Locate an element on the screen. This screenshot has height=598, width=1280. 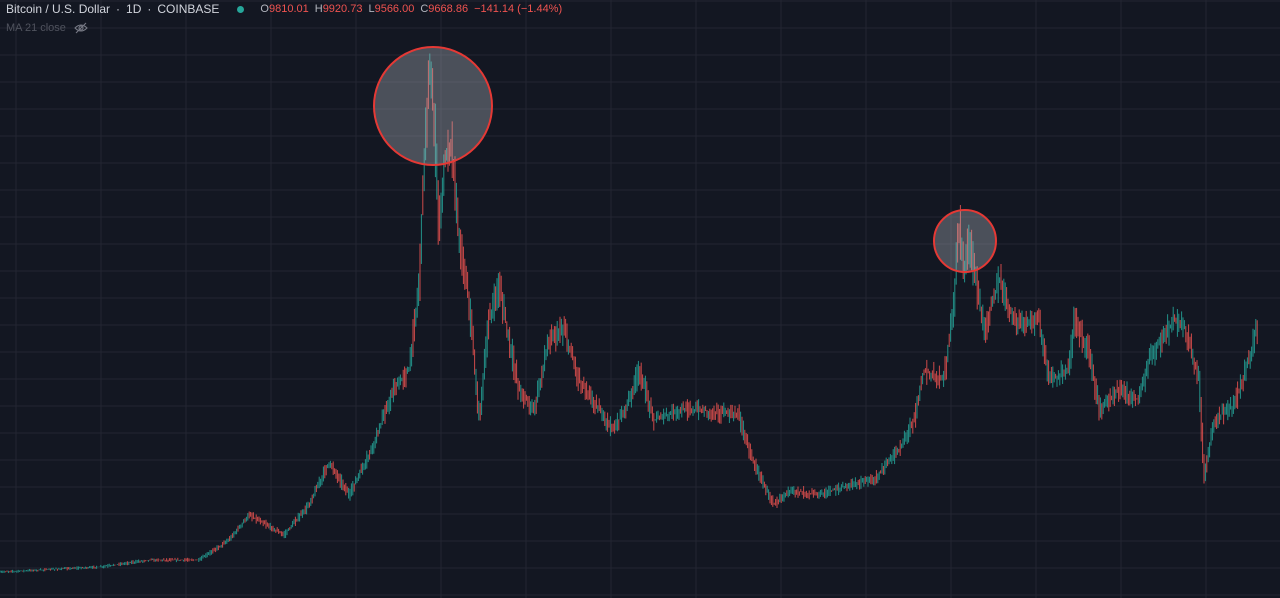
ohlc-value: 9920.73 is located at coordinates (342, 9).